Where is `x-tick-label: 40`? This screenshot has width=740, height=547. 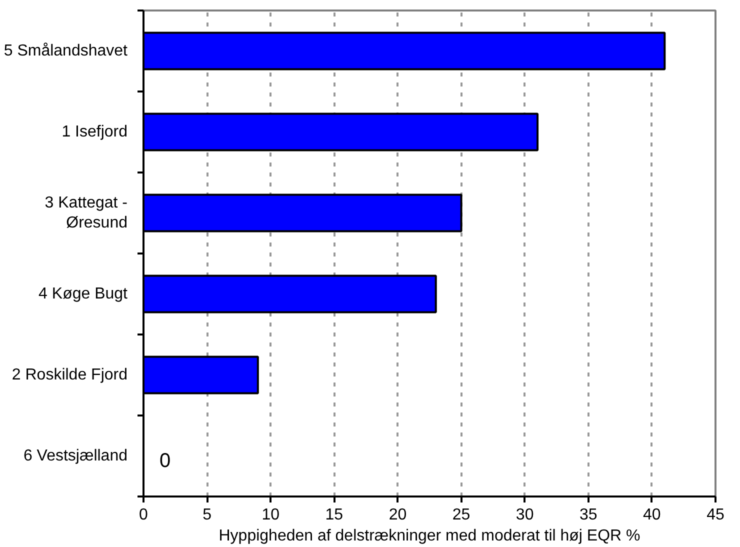 x-tick-label: 40 is located at coordinates (652, 515).